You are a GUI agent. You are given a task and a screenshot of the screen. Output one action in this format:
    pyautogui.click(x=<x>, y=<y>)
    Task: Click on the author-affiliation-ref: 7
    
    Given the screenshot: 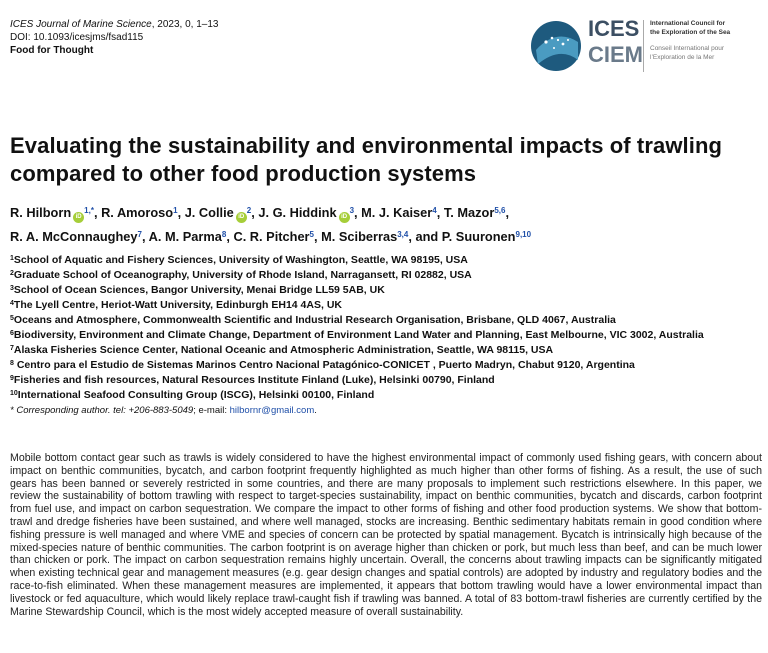 What is the action you would take?
    pyautogui.click(x=139, y=234)
    